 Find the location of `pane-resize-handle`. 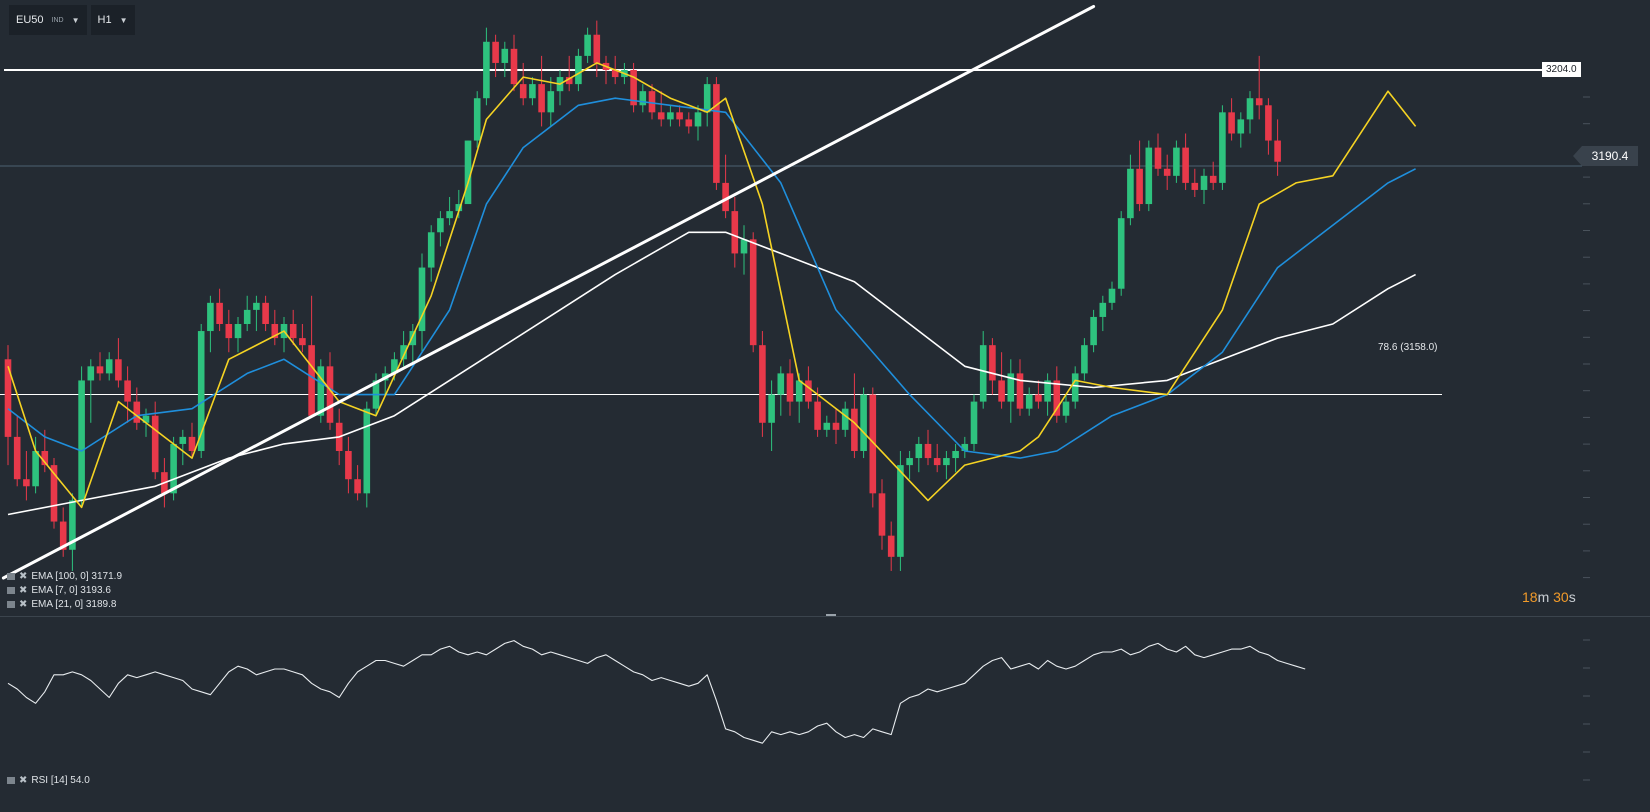

pane-resize-handle is located at coordinates (831, 615).